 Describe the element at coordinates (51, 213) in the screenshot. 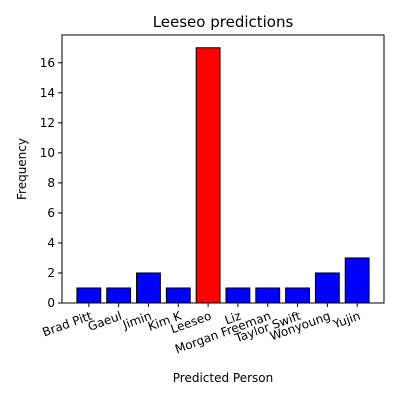

I see `y-tick-label: 6` at that location.